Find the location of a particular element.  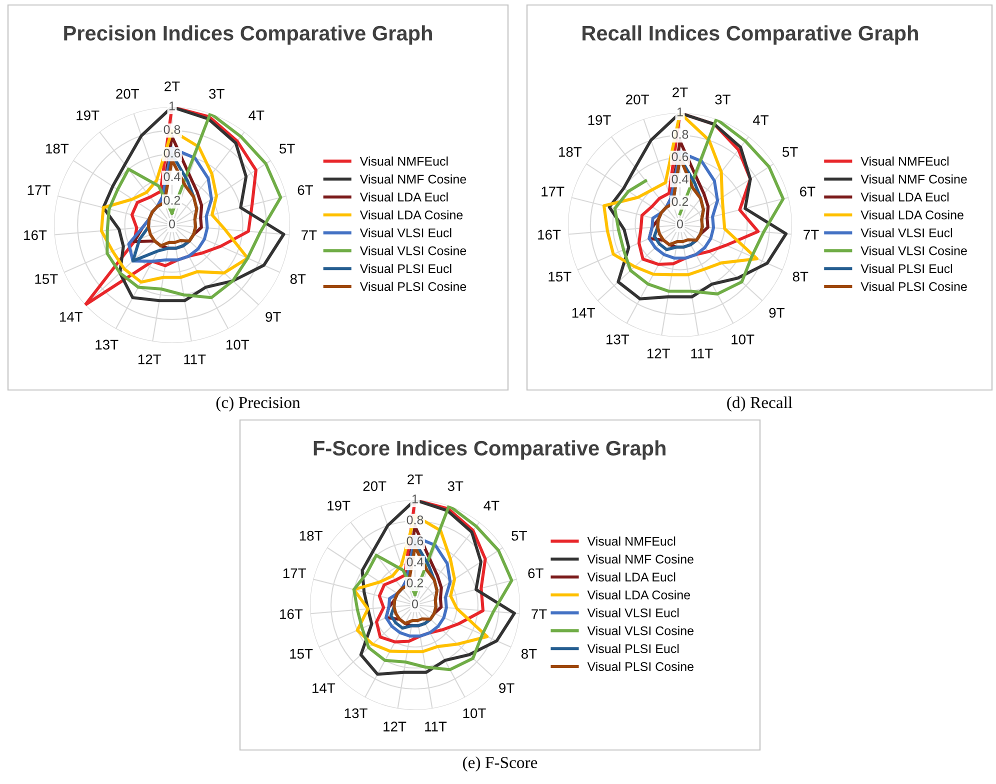

chart-title: Recall Indices Comparative Graph is located at coordinates (750, 35).